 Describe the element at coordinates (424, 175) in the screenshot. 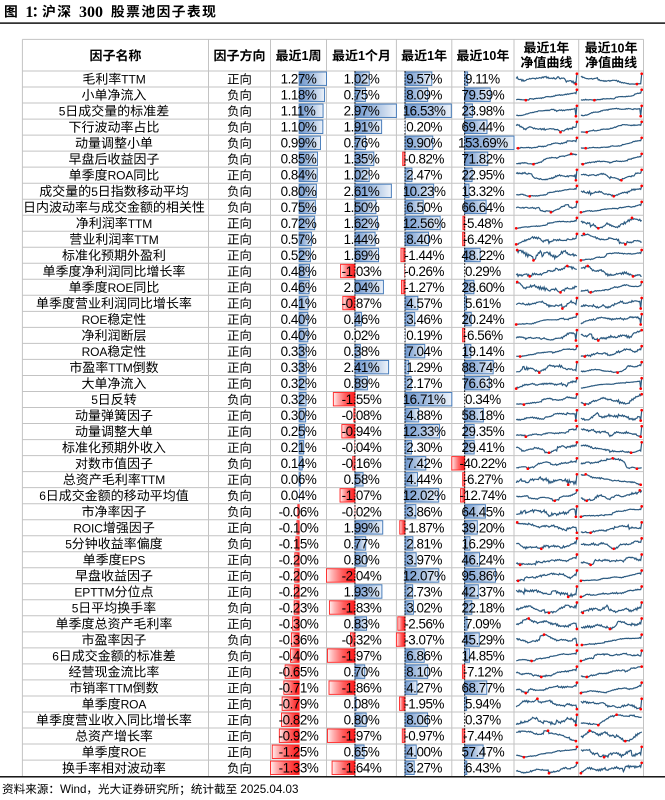

I see `svg-text: 2.47%` at that location.